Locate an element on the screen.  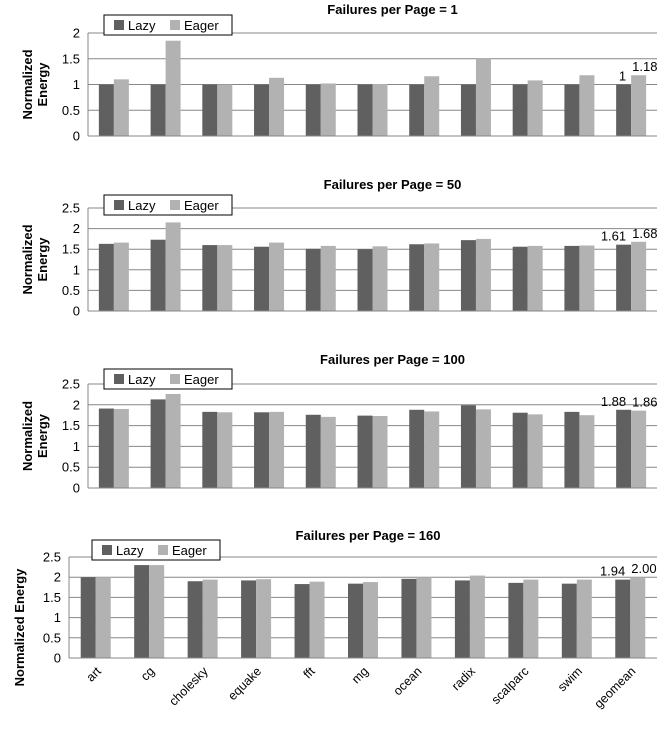
panel-2-bar-eager-mg is located at coordinates (380, 278).